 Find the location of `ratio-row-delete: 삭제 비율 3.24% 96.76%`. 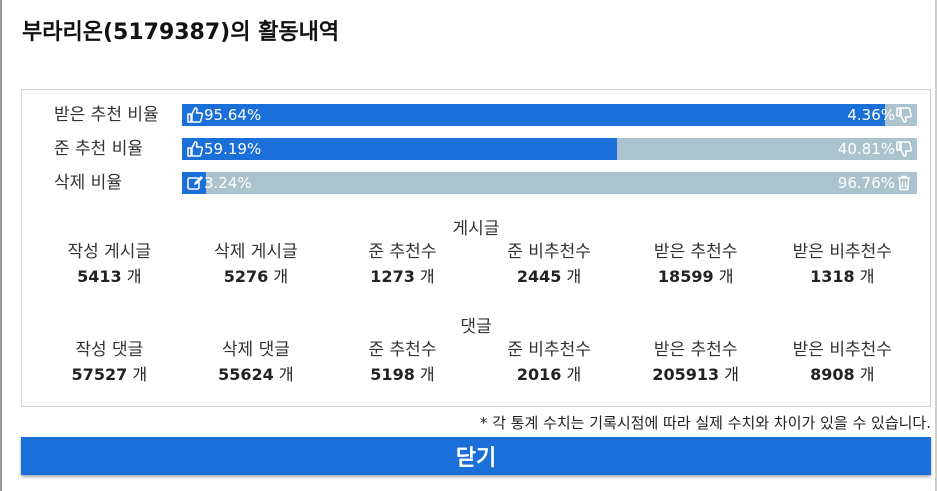

ratio-row-delete: 삭제 비율 3.24% 96.76% is located at coordinates (477, 183).